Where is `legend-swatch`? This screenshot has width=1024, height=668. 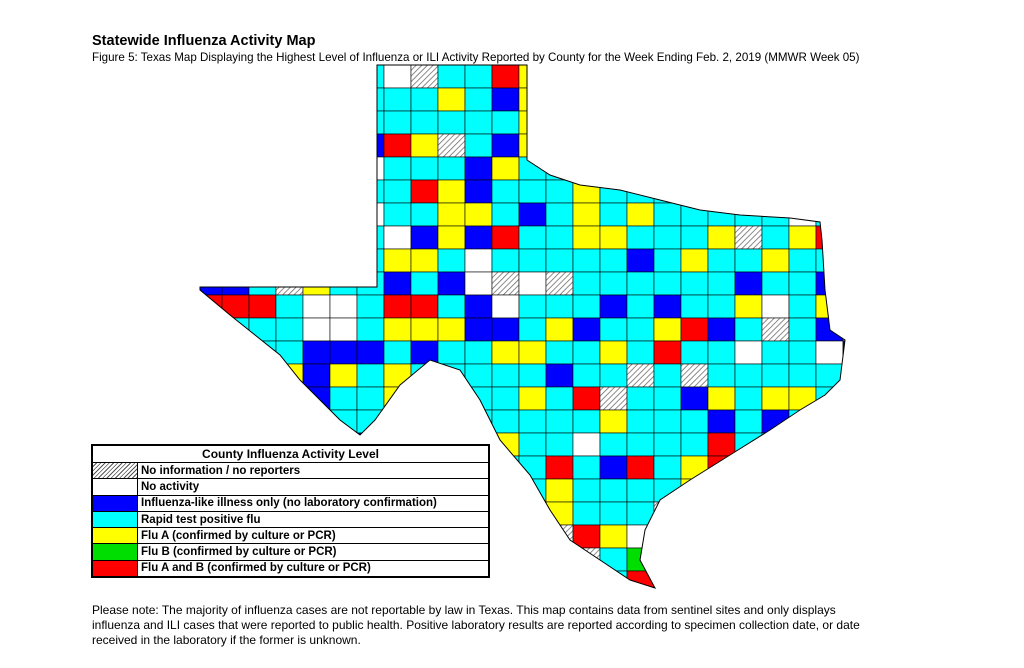 legend-swatch is located at coordinates (115, 487).